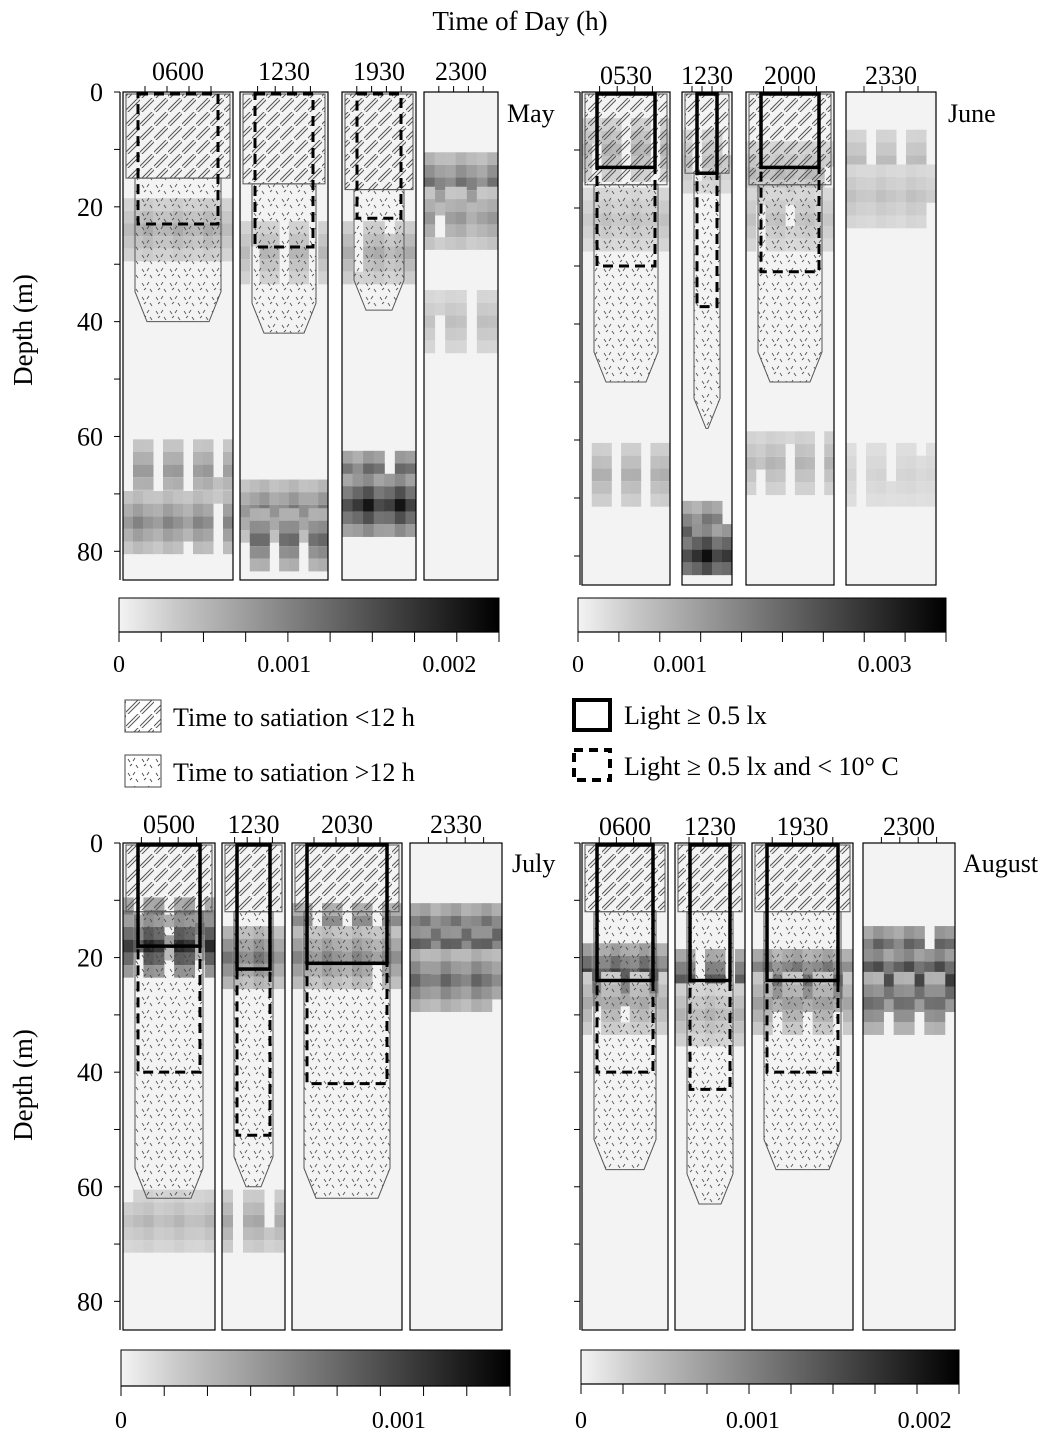 The height and width of the screenshot is (1433, 1063). Describe the element at coordinates (143, 716) in the screenshot. I see `legend-hatch-swatch` at that location.